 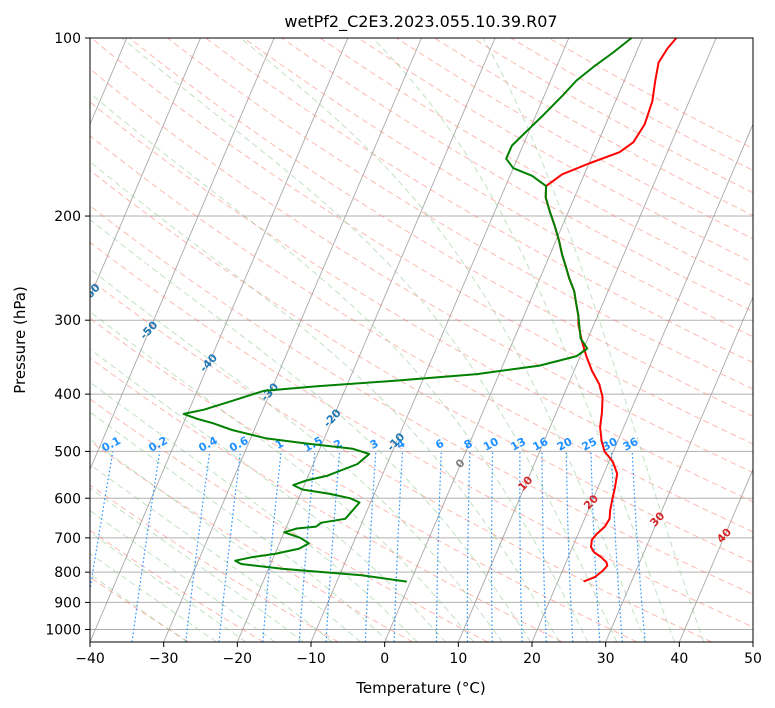 I want to click on y-tick-label: 100, so click(x=67, y=39).